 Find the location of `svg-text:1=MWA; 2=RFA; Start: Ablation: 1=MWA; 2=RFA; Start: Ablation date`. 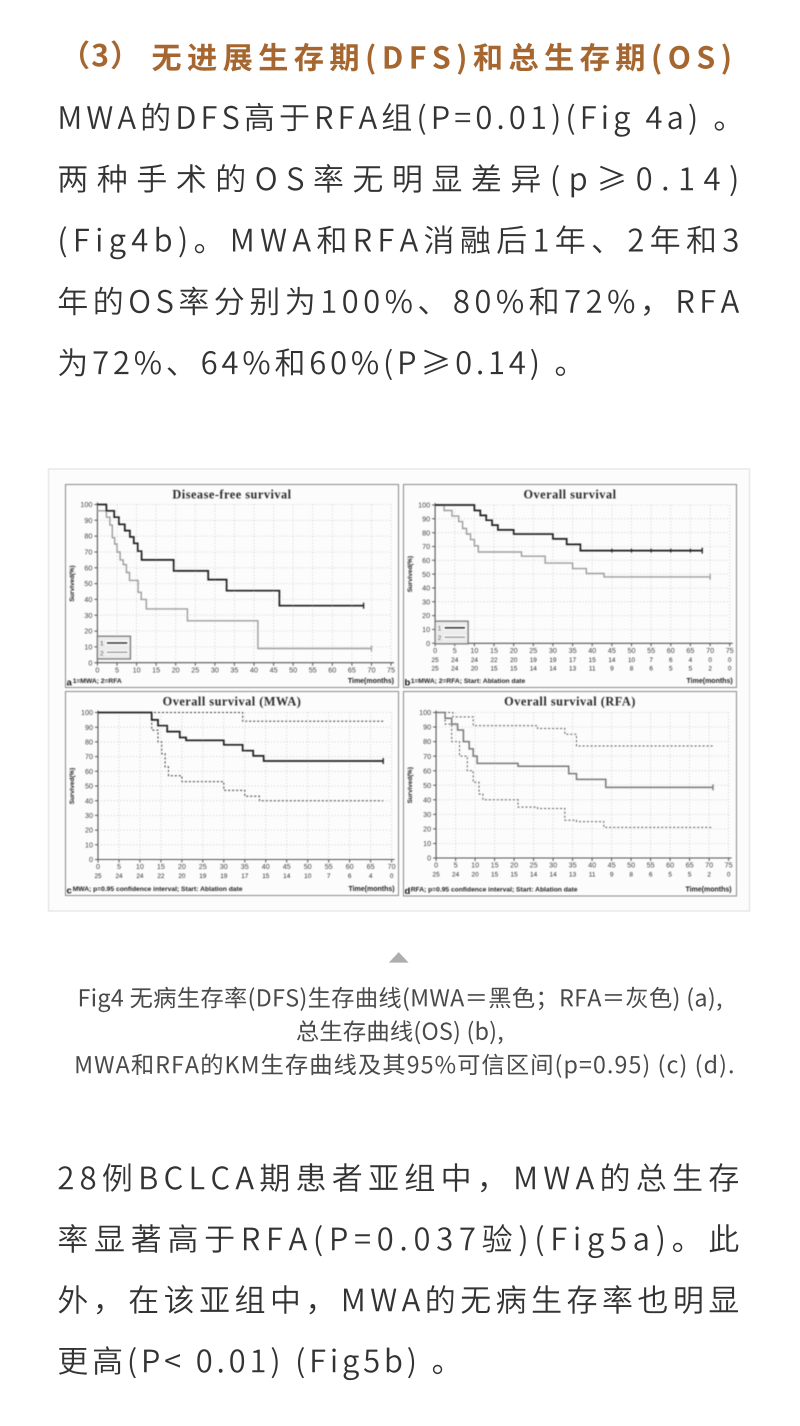

svg-text:1=MWA; 2=RFA; Start: Ablation: 1=MWA; 2=RFA; Start: Ablation date is located at coordinates (468, 681).